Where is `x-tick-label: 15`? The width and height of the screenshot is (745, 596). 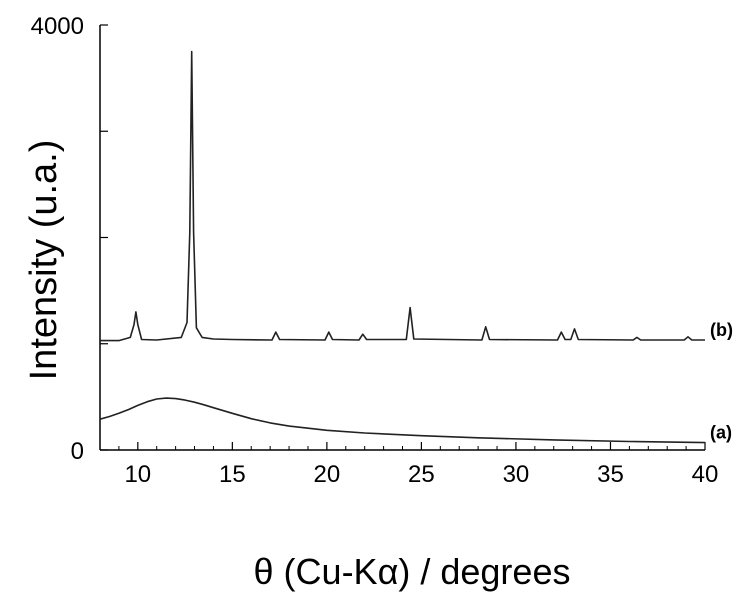
x-tick-label: 15 is located at coordinates (232, 474).